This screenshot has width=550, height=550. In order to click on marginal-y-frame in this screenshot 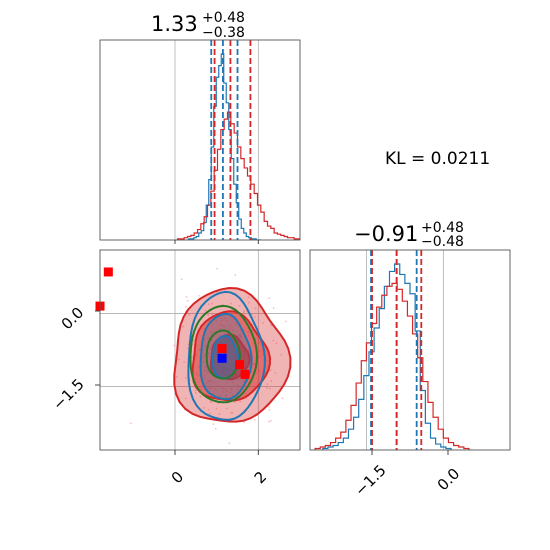, I will do `click(410, 350)`.